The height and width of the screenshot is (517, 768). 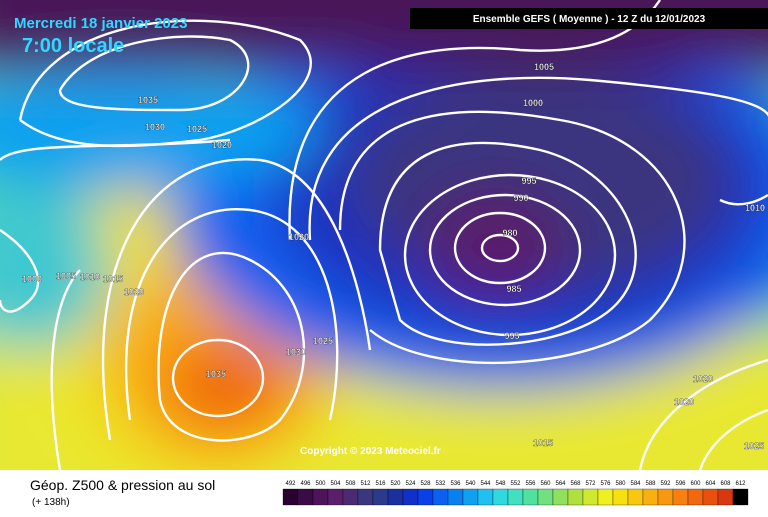 What do you see at coordinates (410, 484) in the screenshot?
I see `legend-label: 524` at bounding box center [410, 484].